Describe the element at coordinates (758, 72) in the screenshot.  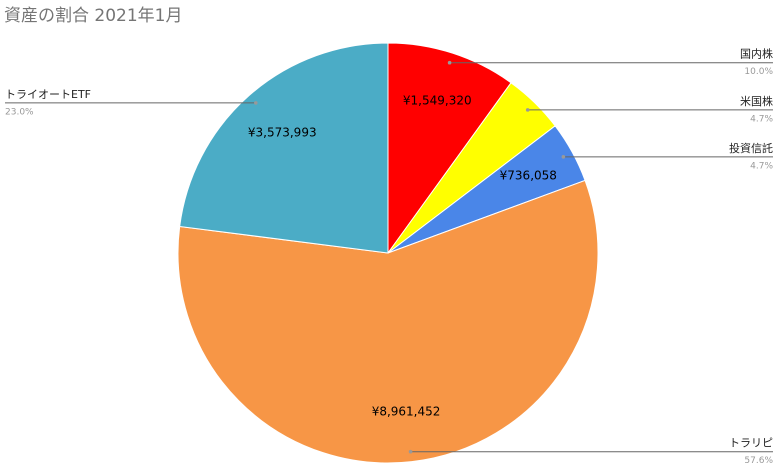
I see `percent-label: 10.0%` at that location.